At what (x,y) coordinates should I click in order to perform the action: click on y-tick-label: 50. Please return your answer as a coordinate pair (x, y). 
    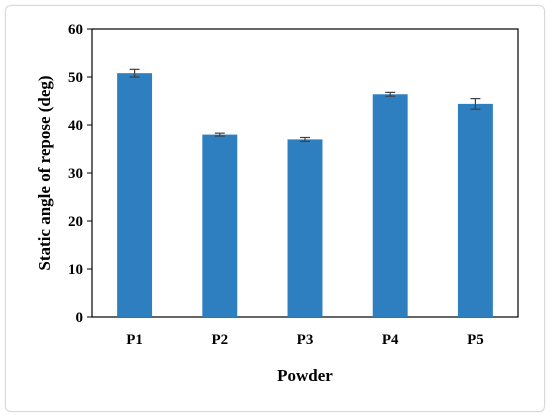
    Looking at the image, I should click on (75, 78).